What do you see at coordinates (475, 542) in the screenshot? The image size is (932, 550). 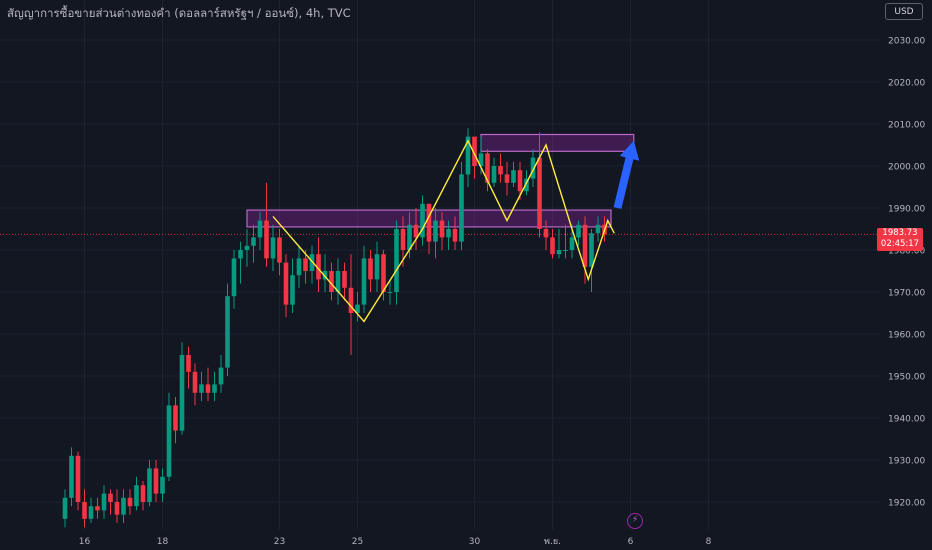 I see `x-tick-label: 30` at bounding box center [475, 542].